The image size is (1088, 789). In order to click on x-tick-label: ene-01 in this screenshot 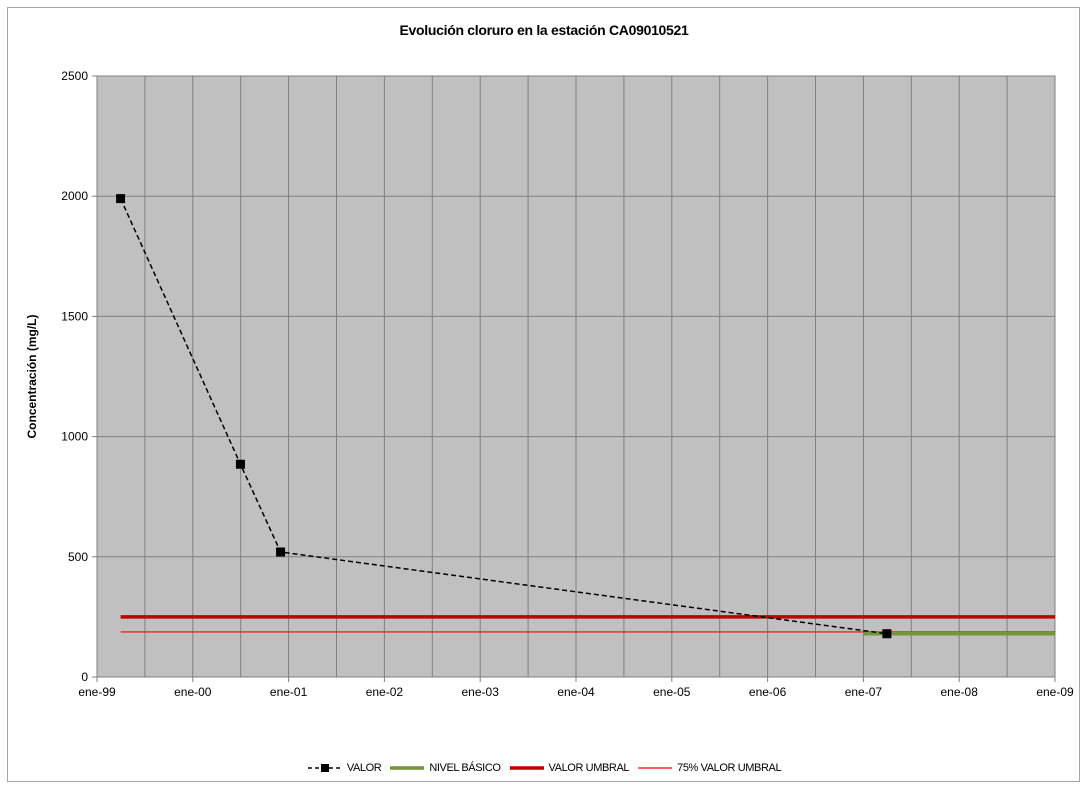, I will do `click(289, 692)`.